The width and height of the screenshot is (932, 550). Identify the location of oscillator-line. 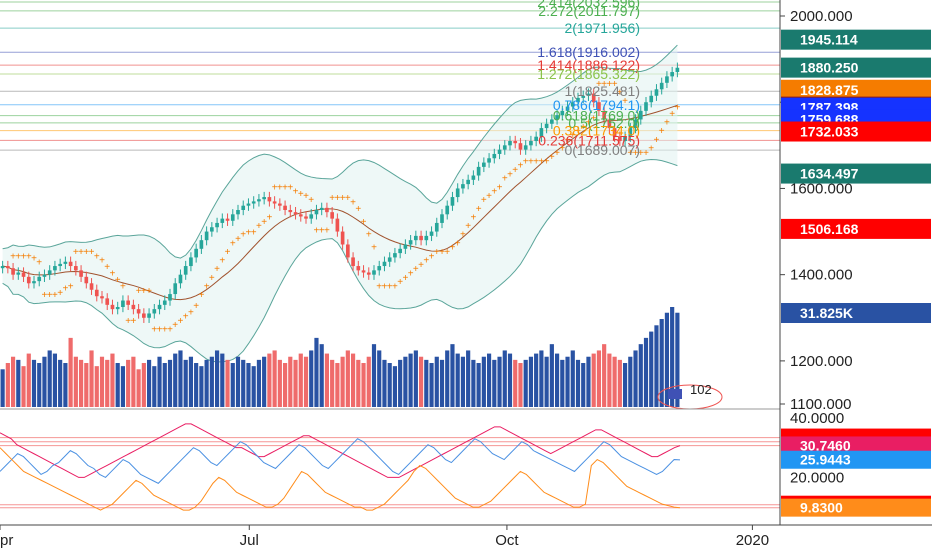
(340, 479).